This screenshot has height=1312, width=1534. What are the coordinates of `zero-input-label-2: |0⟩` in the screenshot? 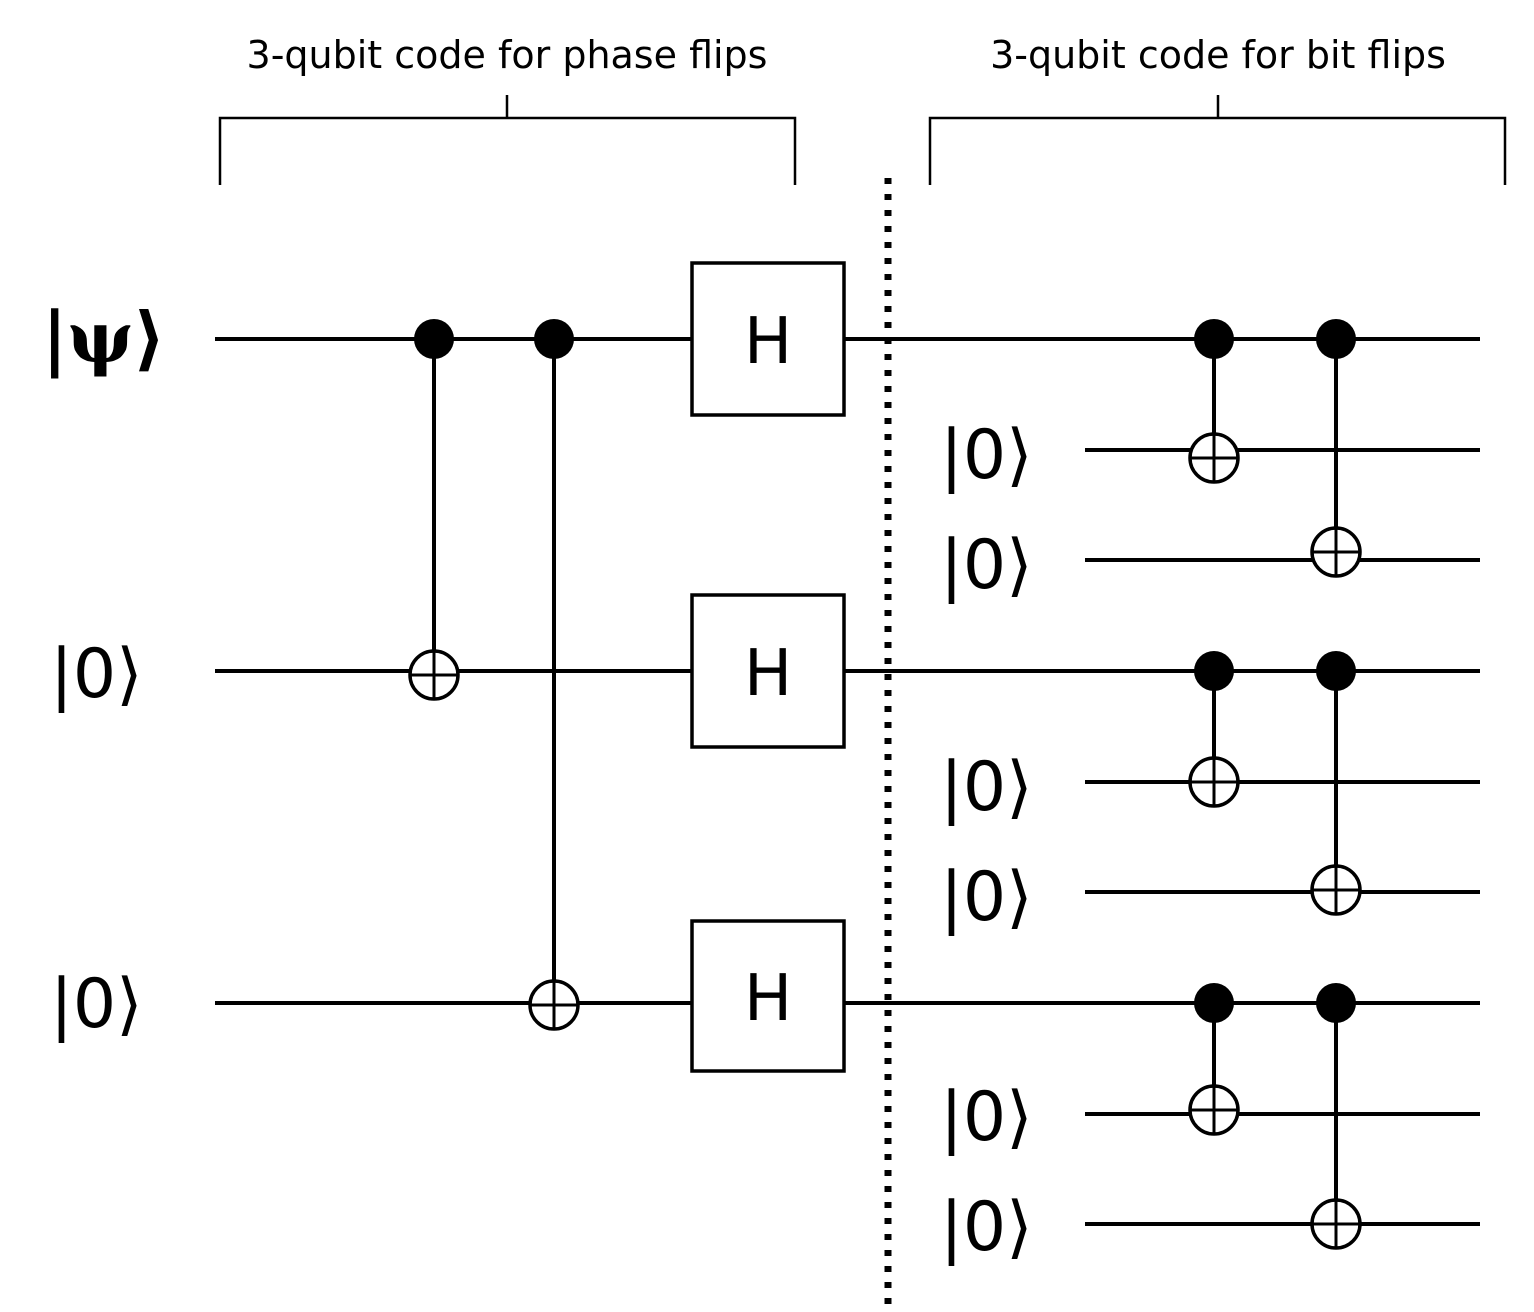 It's located at (96, 1004).